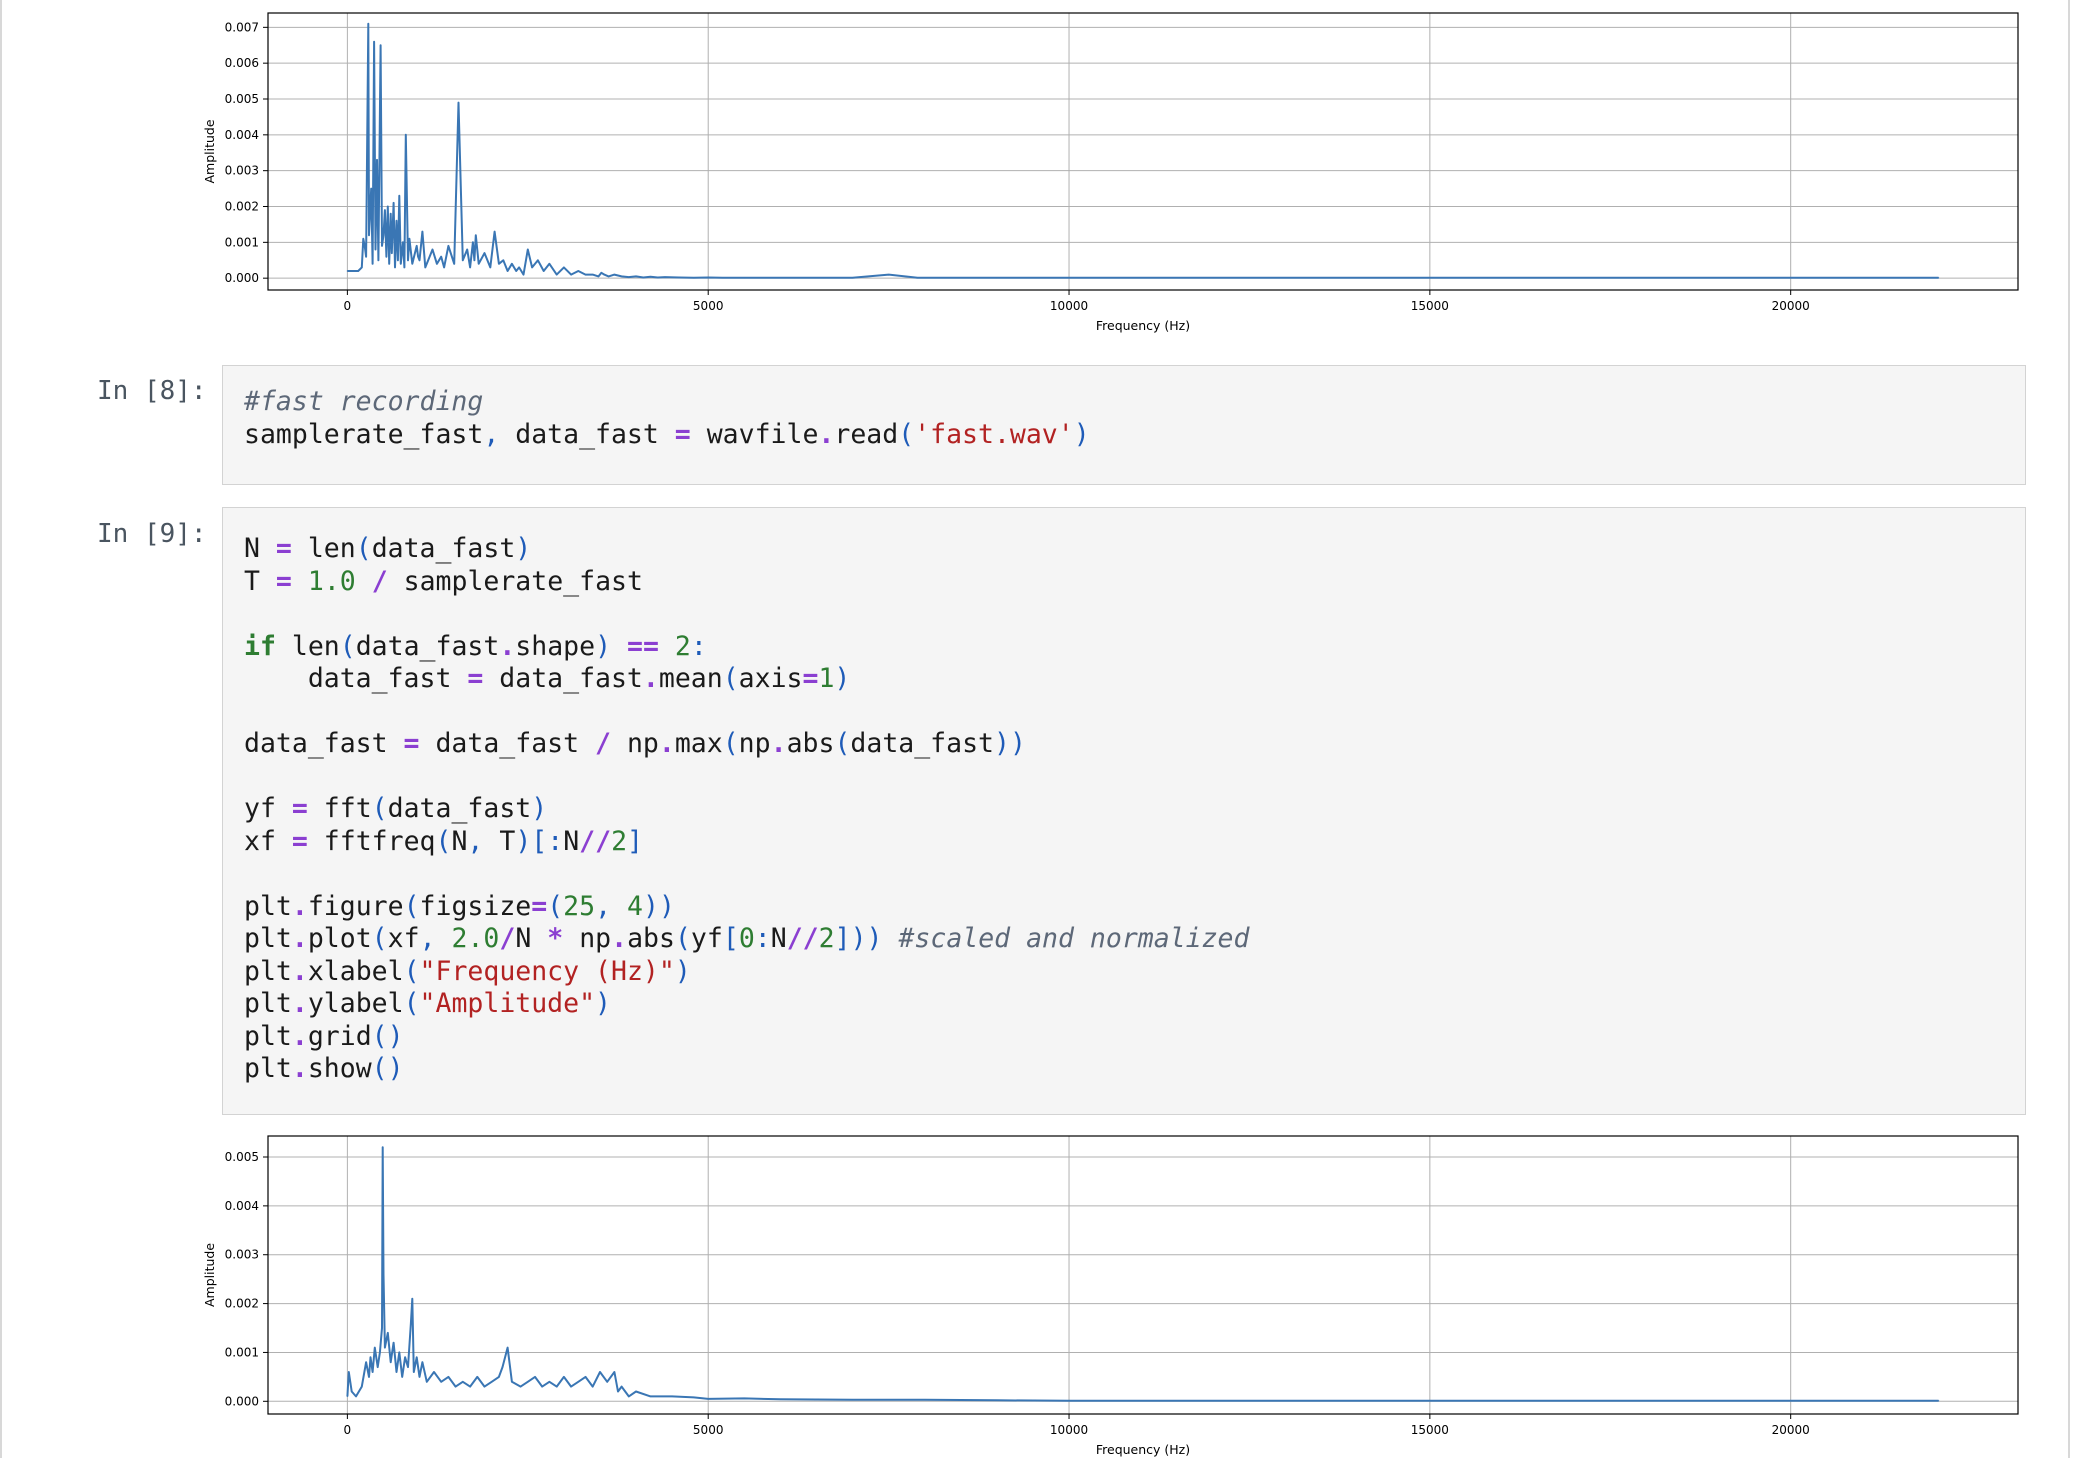  I want to click on code-token: #scaled and normalized, so click(1074, 938).